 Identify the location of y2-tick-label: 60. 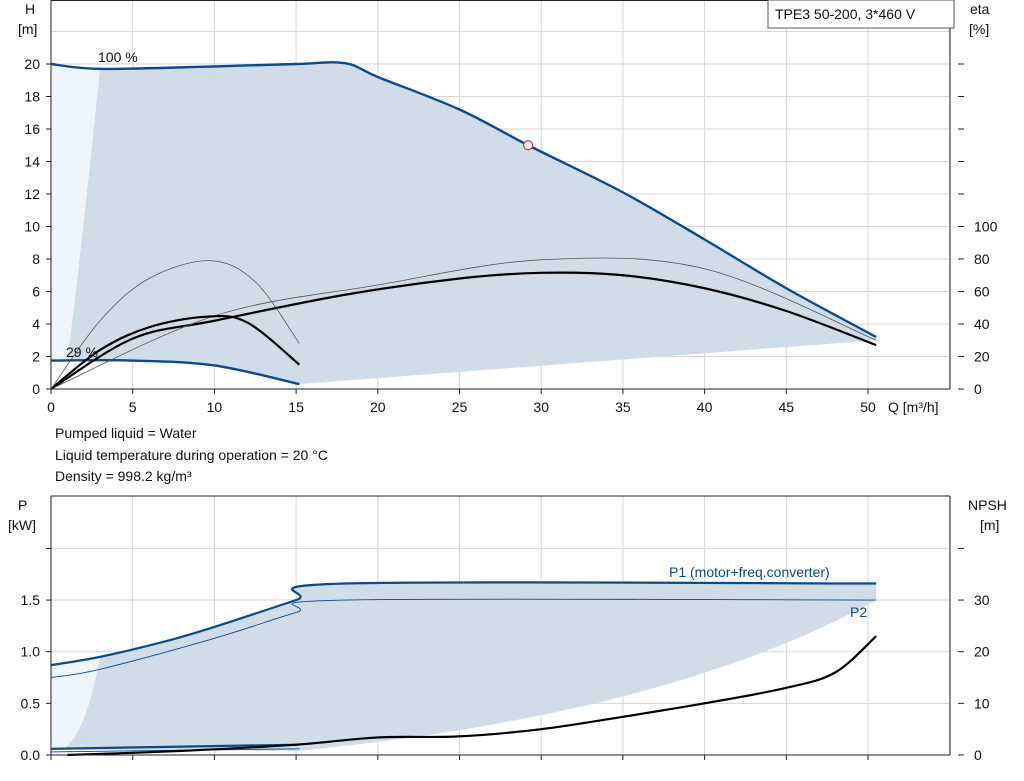
(982, 292).